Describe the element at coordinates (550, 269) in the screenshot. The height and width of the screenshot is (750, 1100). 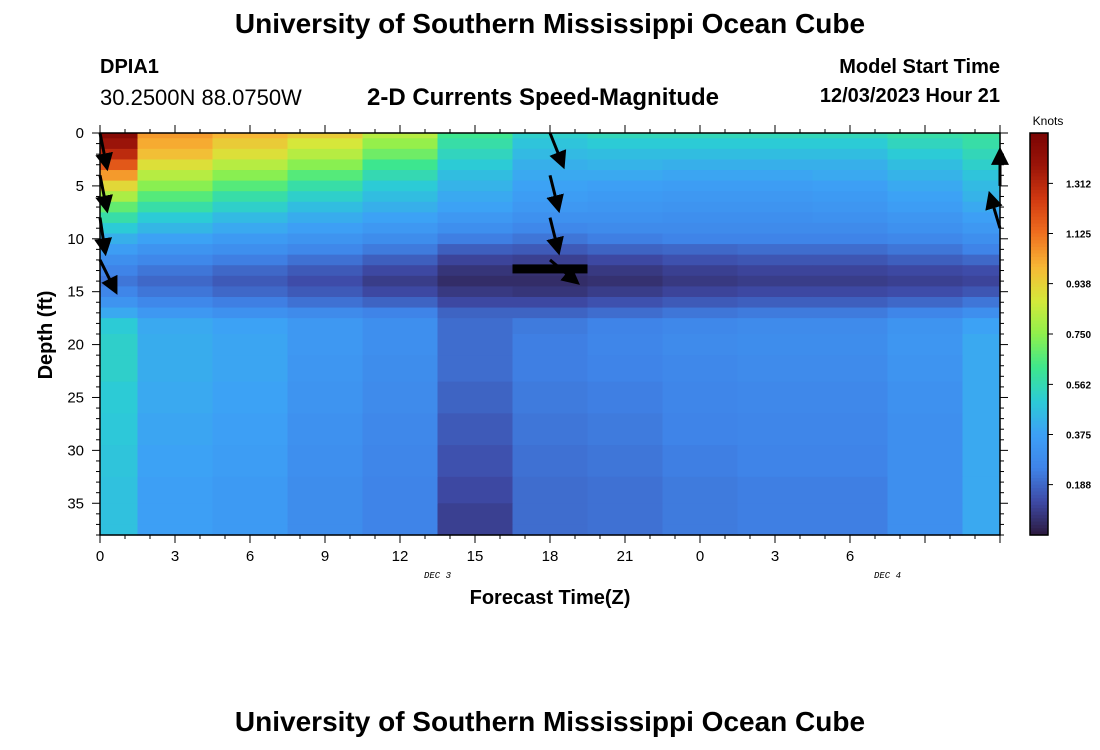
I see `masked-segment` at that location.